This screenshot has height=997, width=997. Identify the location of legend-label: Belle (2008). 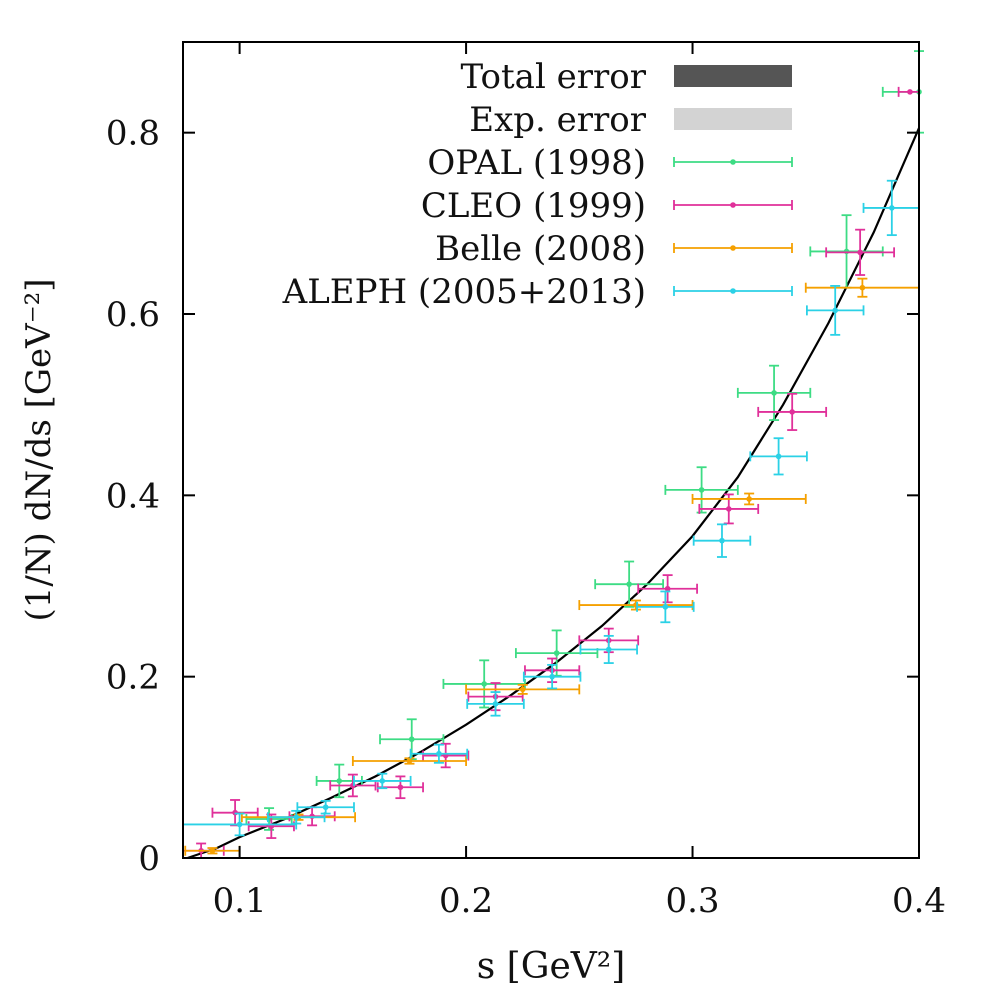
(540, 249).